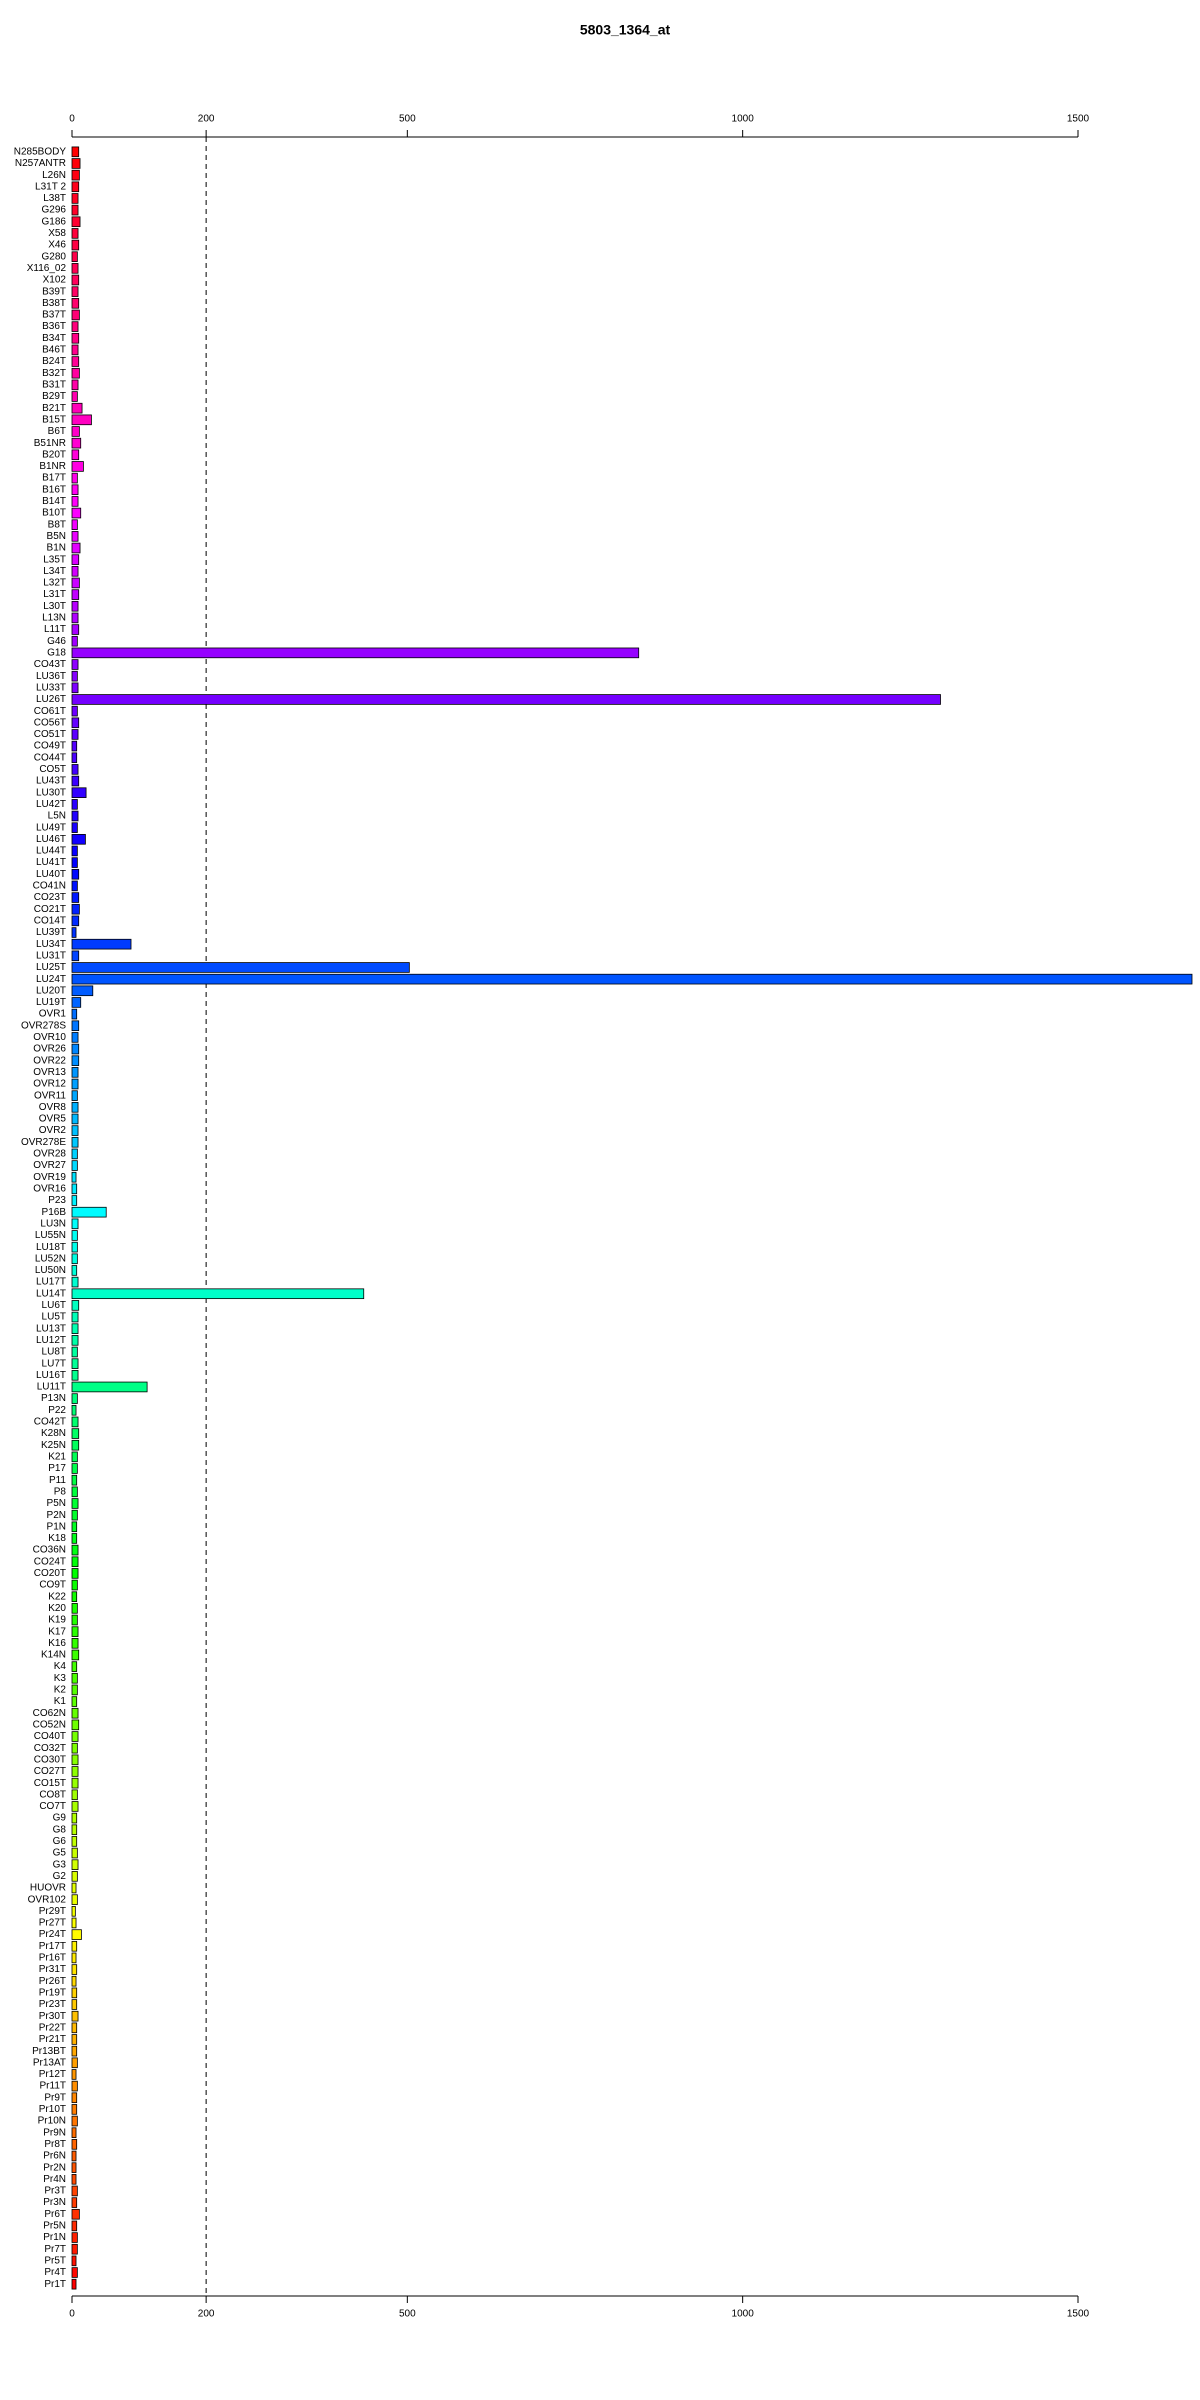  I want to click on y-tick-label: Pr21T, so click(52, 2039).